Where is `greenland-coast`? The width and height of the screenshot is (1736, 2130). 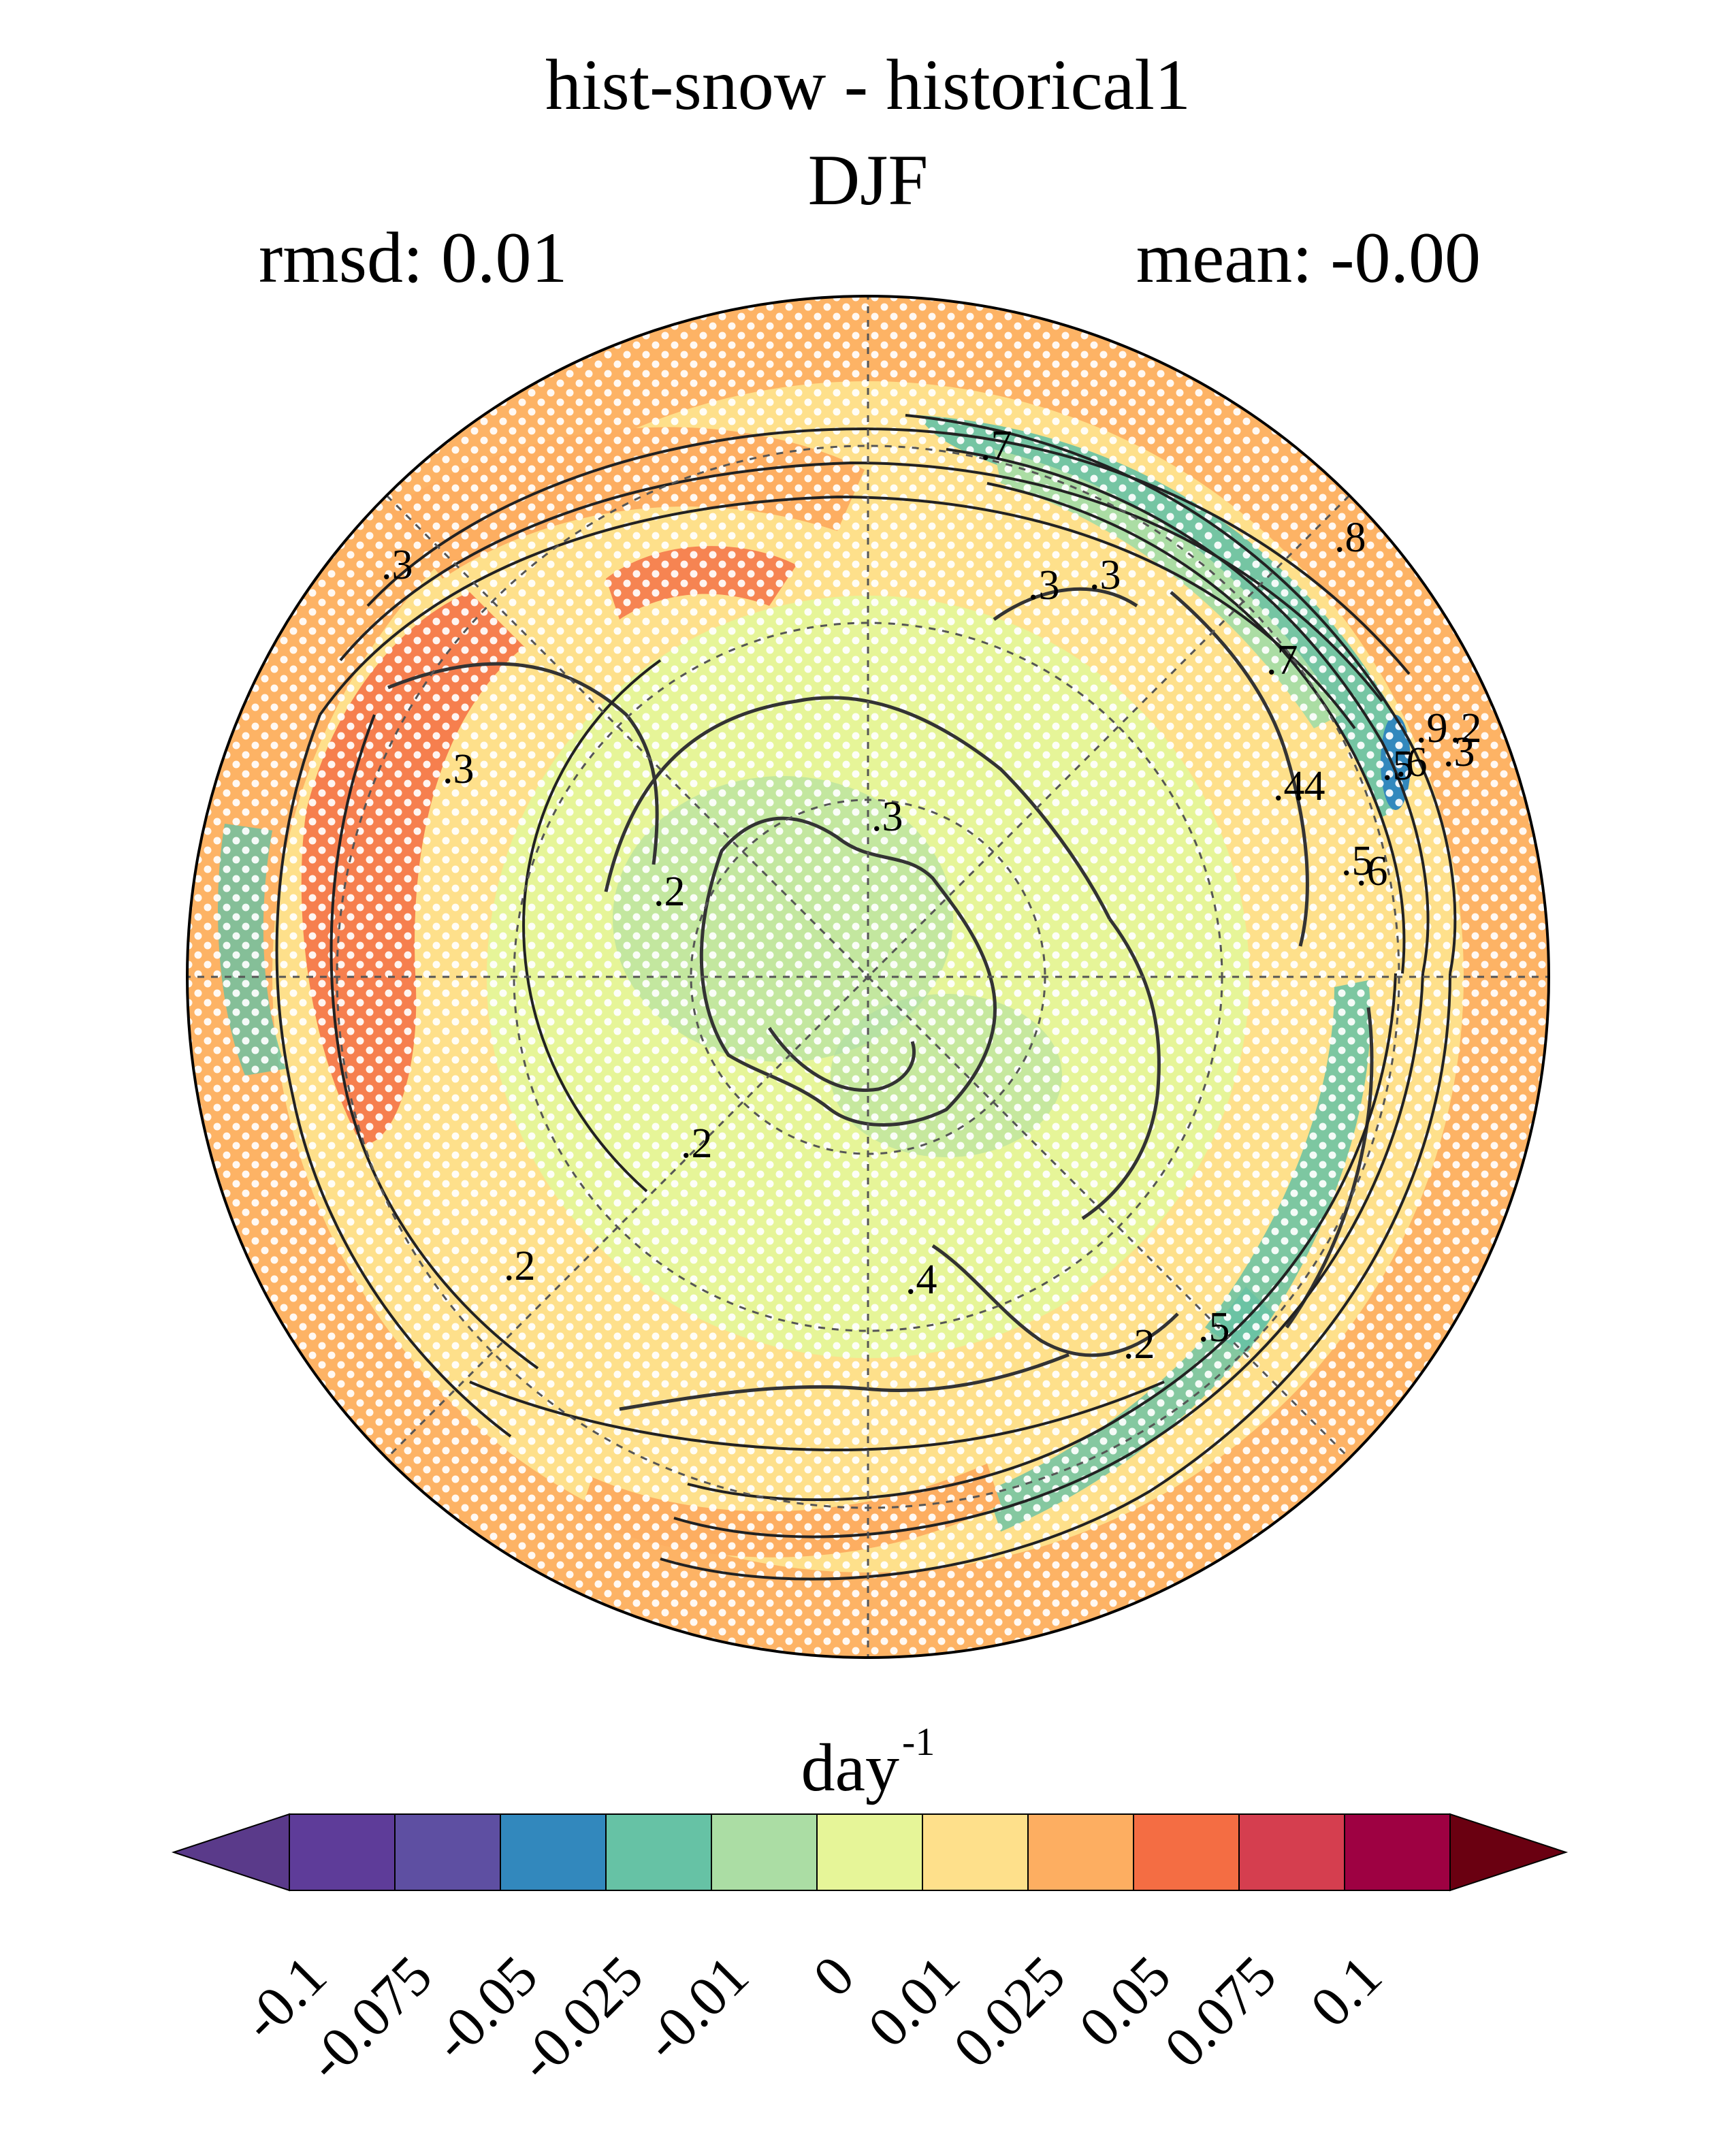
greenland-coast is located at coordinates (841, 1059).